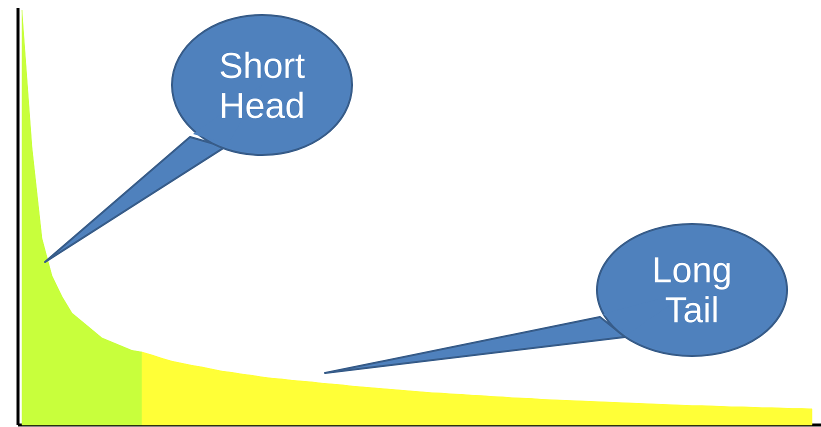 The image size is (821, 427). I want to click on annotation: Long Tail, so click(692, 290).